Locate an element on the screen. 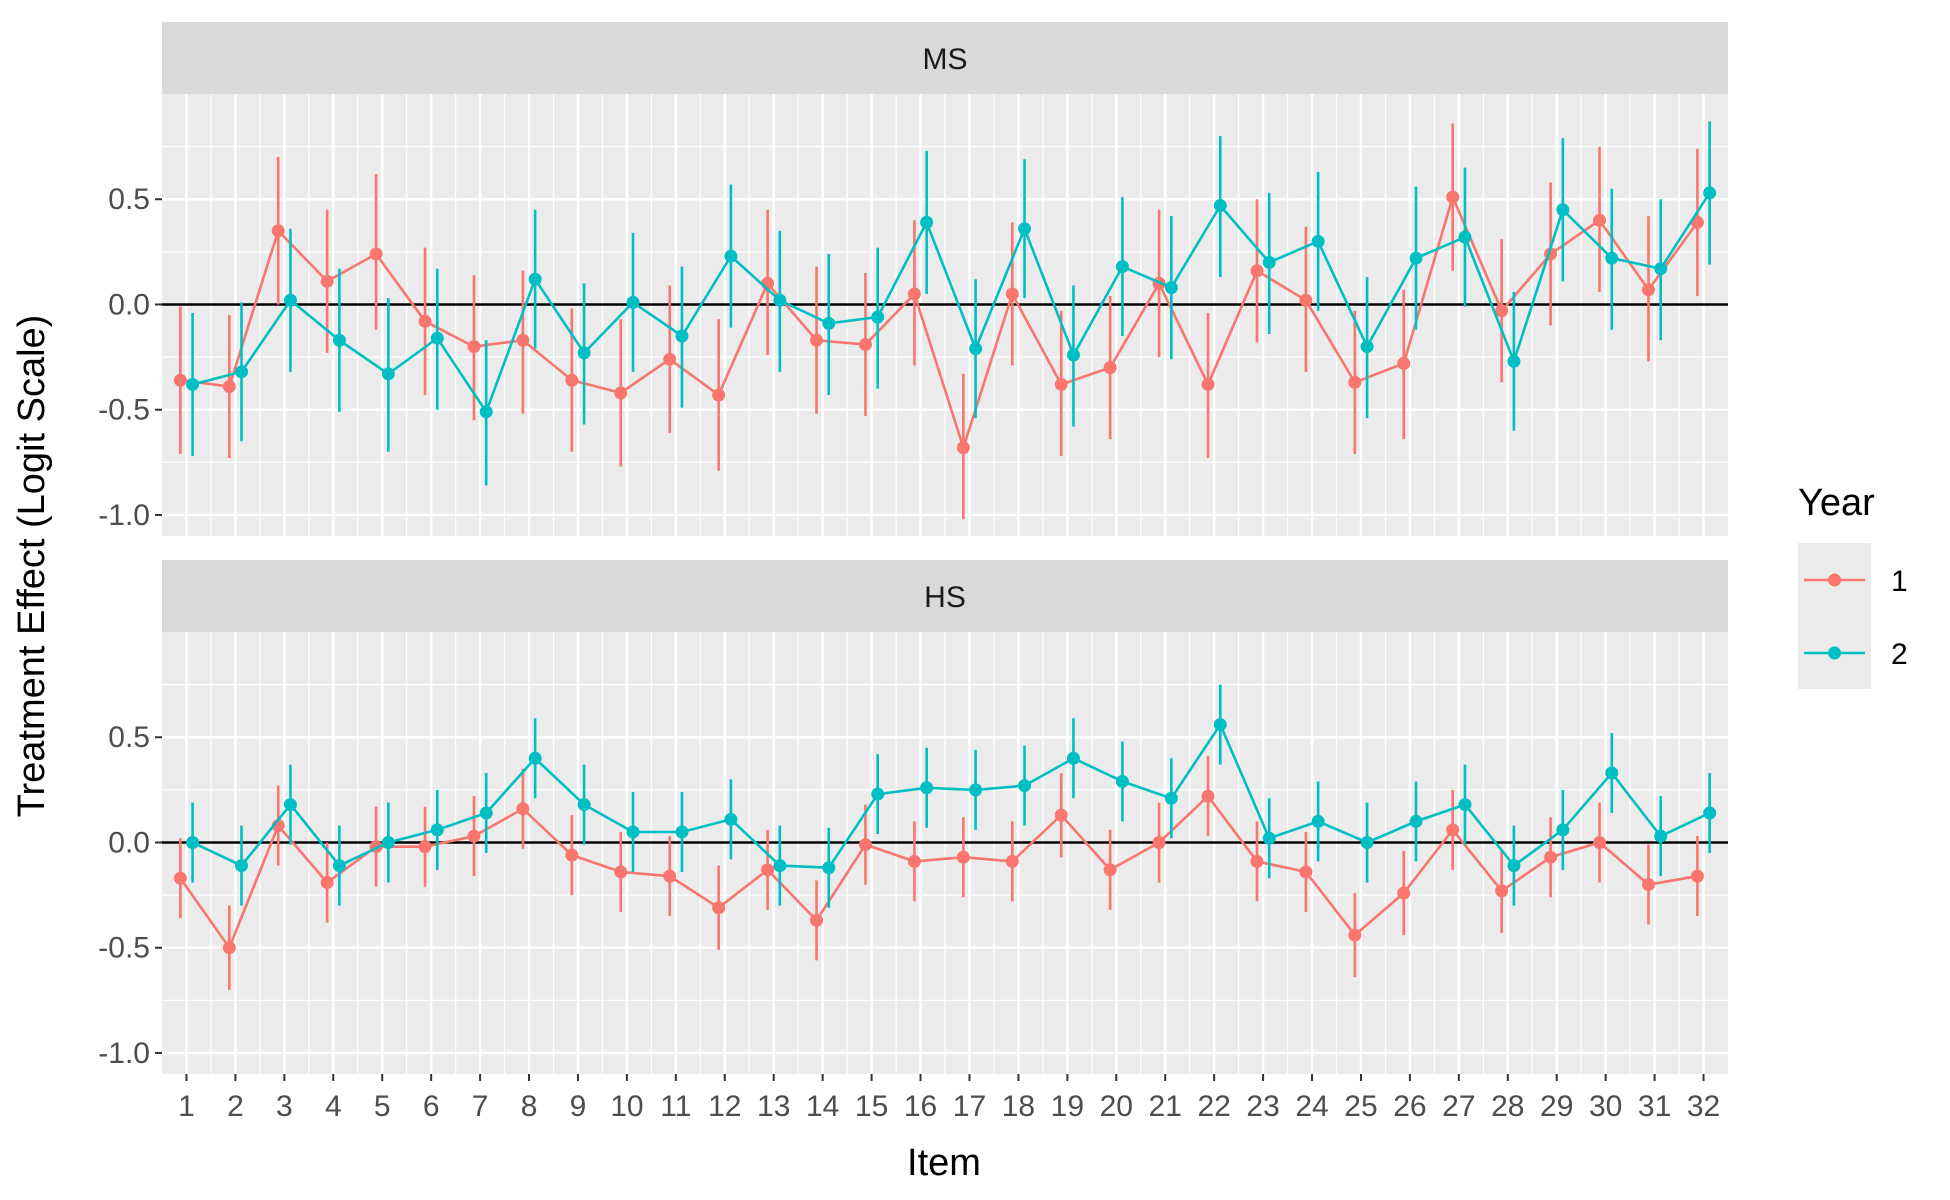 Image resolution: width=1950 pixels, height=1200 pixels. x-tick-label: 2 is located at coordinates (235, 1106).